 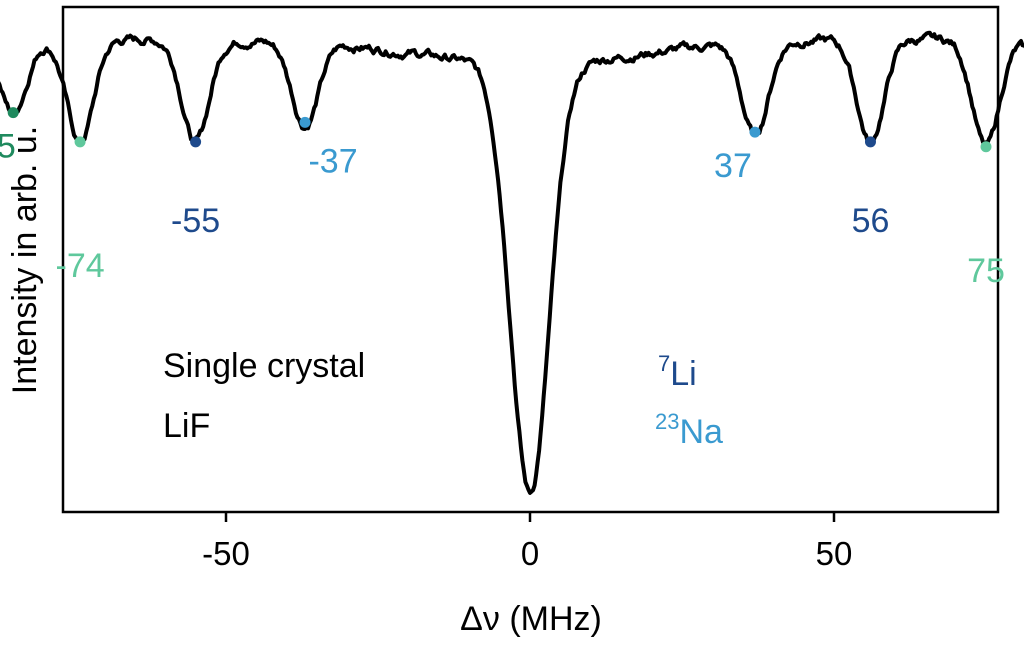 What do you see at coordinates (80, 266) in the screenshot?
I see `peak-label--74: -74` at bounding box center [80, 266].